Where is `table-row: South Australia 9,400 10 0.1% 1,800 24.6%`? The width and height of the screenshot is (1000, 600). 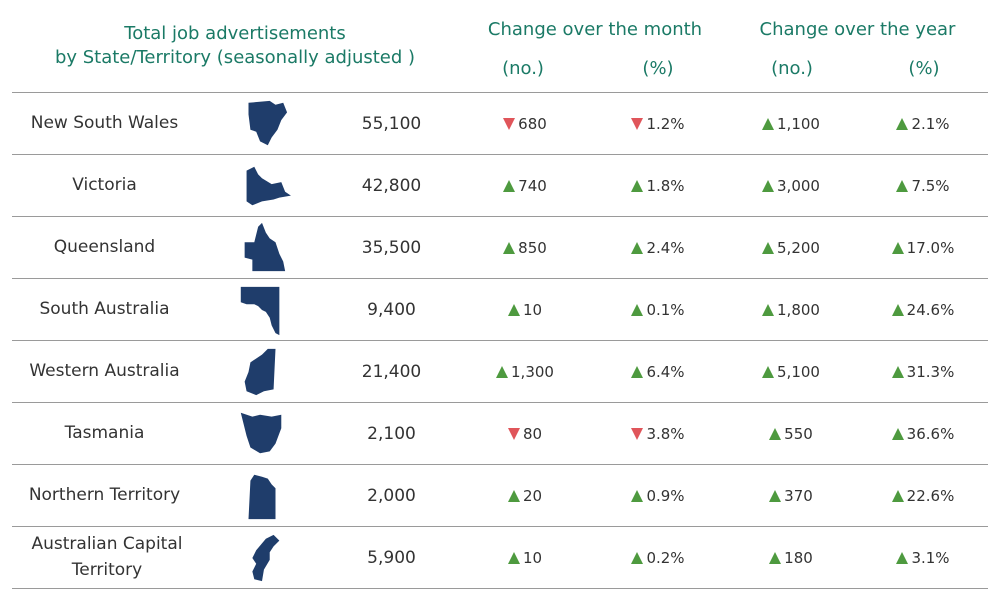 table-row: South Australia 9,400 10 0.1% 1,800 24.6% is located at coordinates (500, 310).